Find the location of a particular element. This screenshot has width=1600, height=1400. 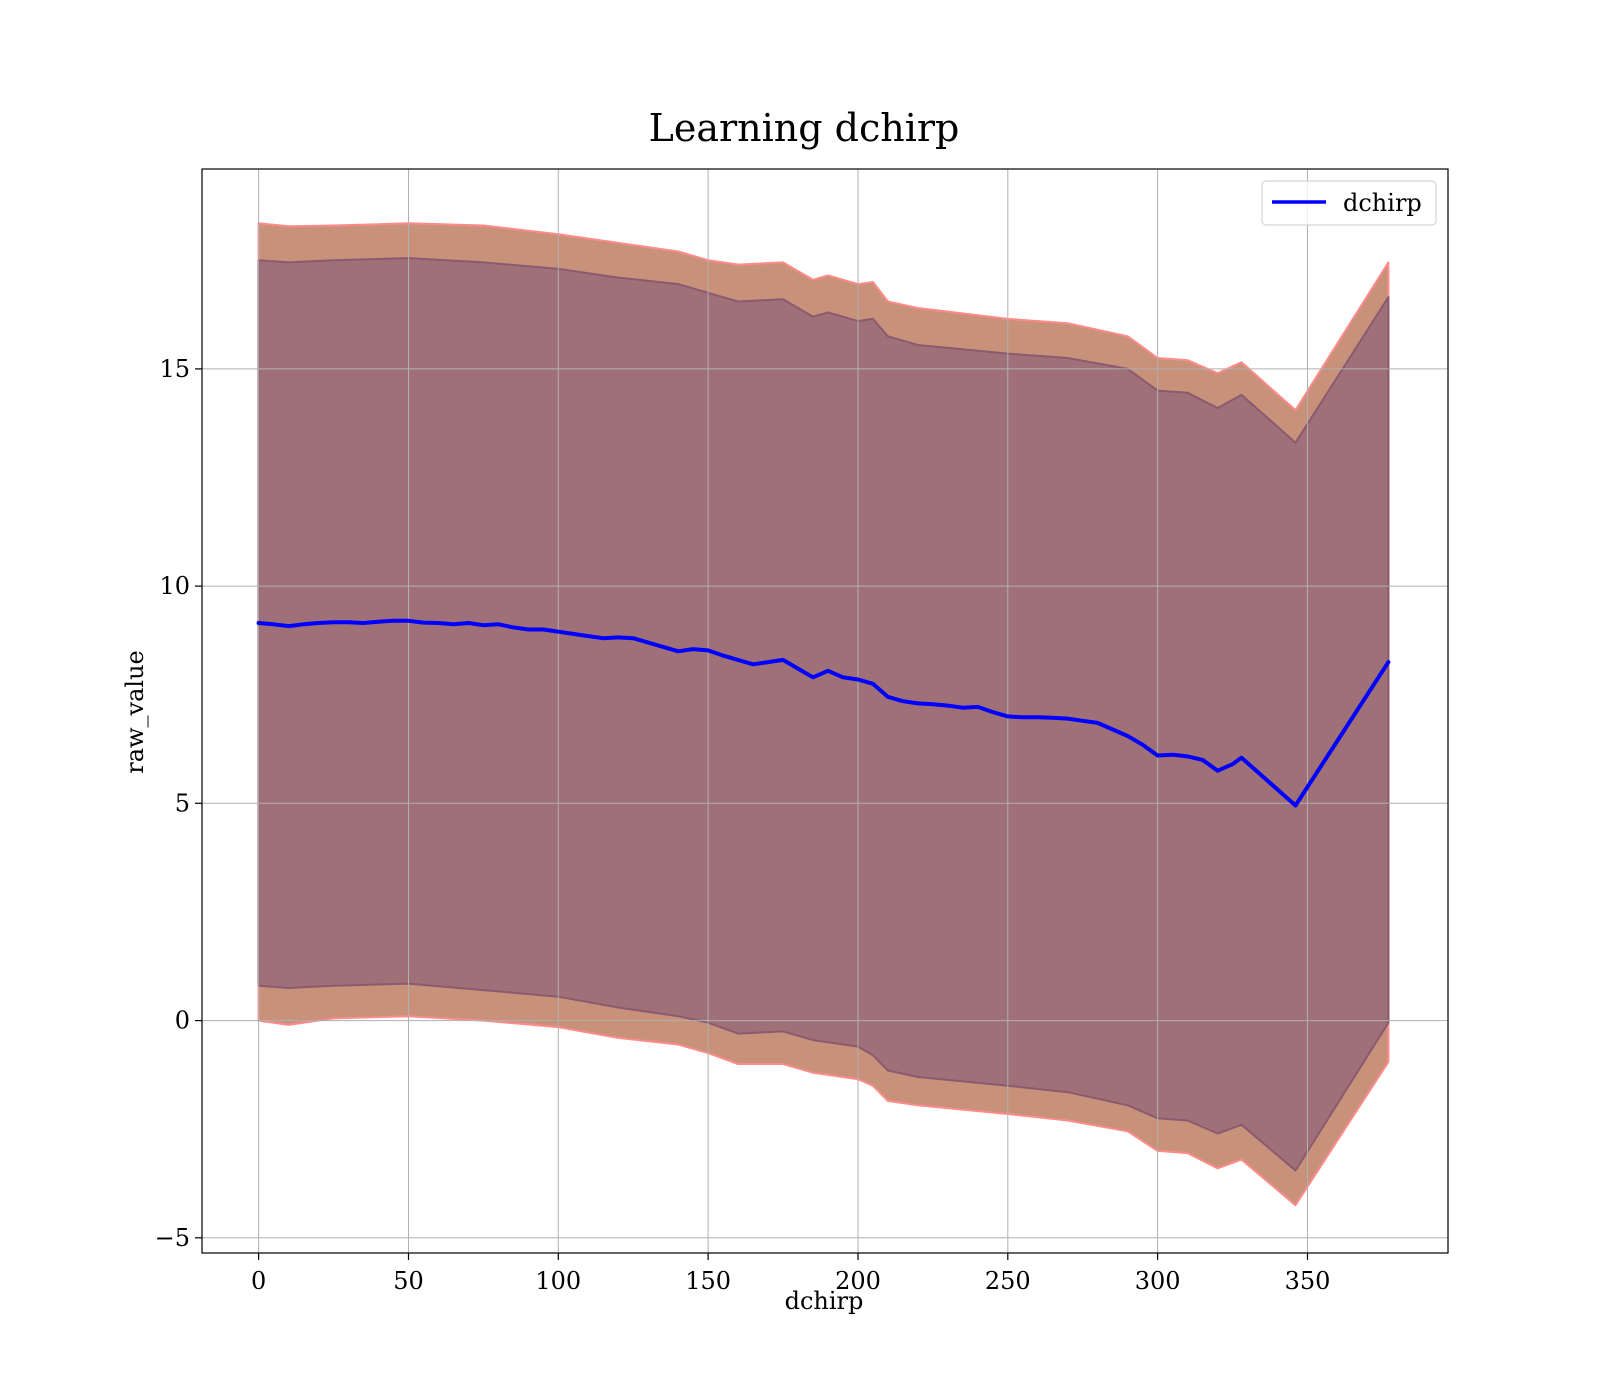

legend-box is located at coordinates (1349, 203).